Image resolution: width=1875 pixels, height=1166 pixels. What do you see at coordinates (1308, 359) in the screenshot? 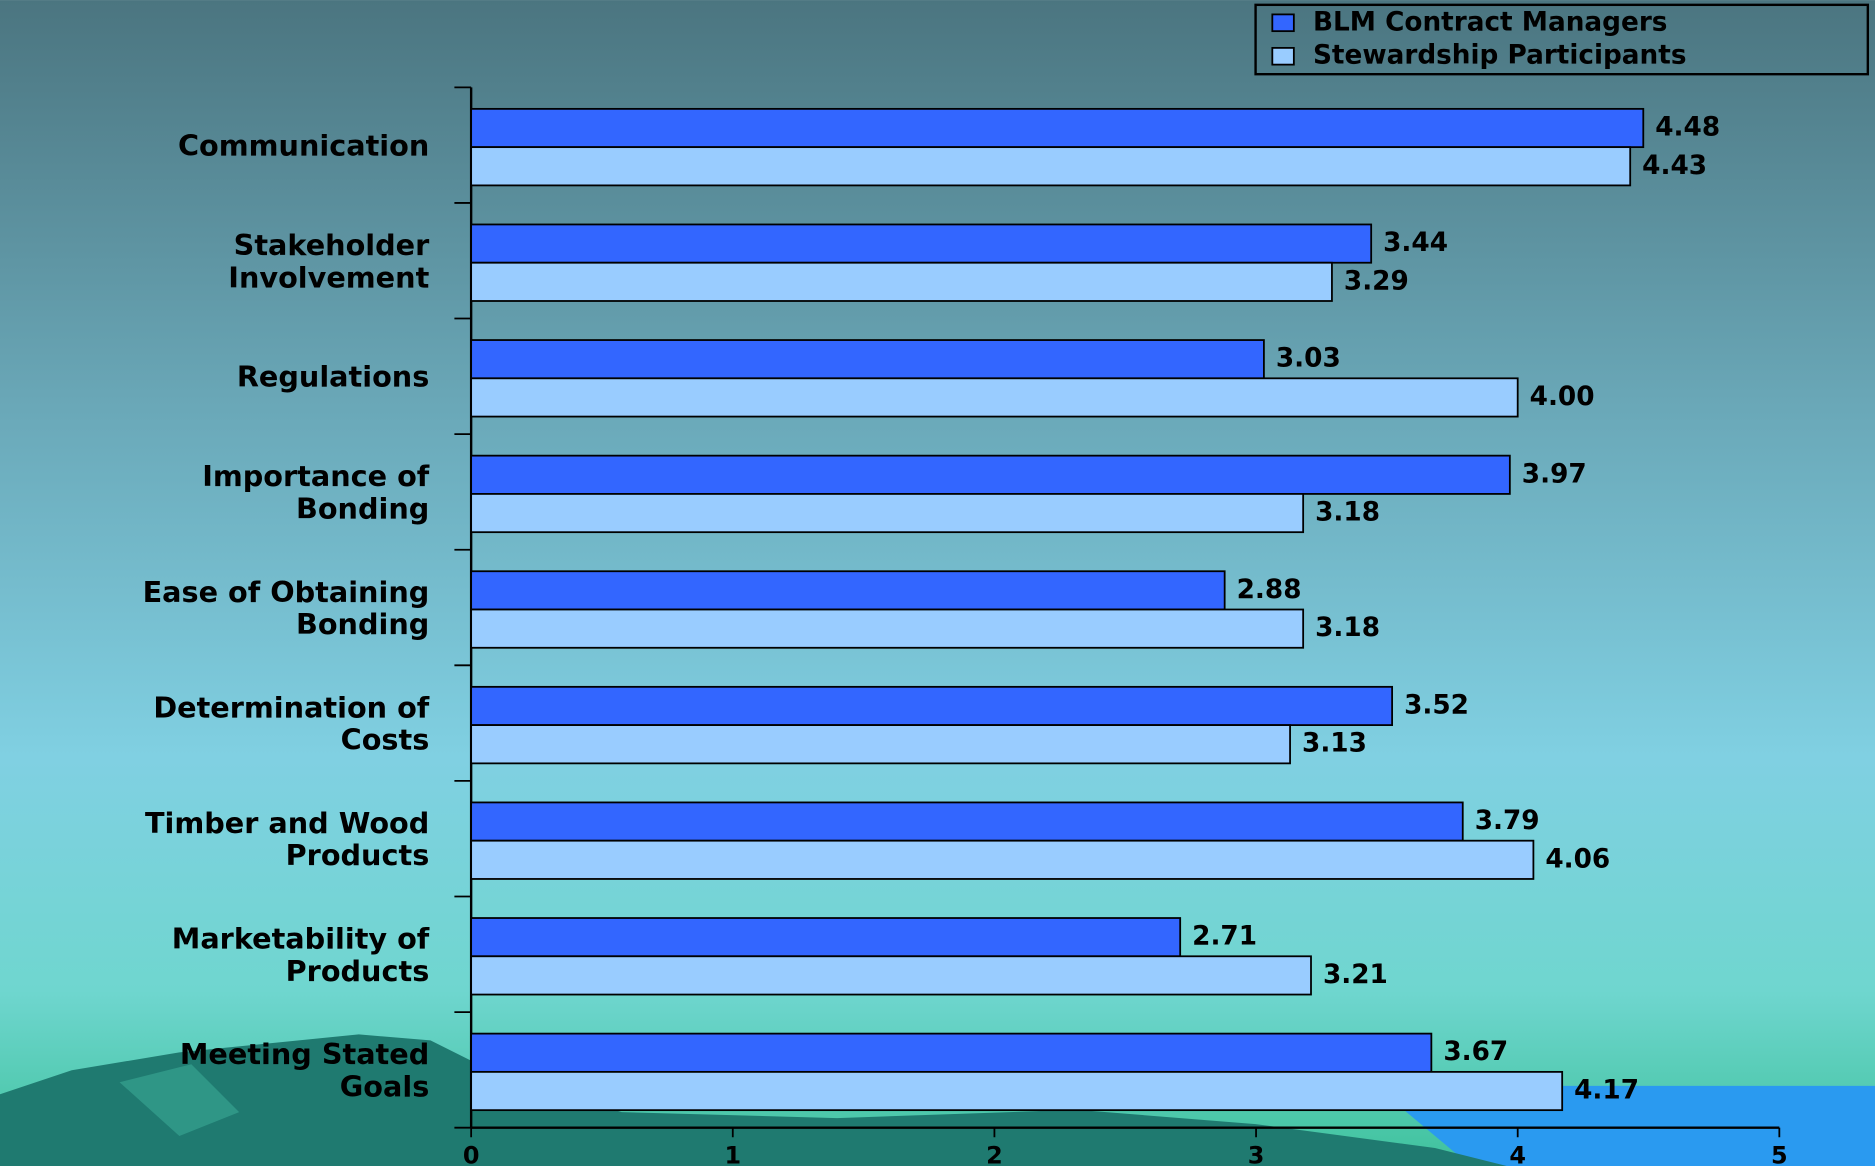
I see `value-label: 3.03` at bounding box center [1308, 359].